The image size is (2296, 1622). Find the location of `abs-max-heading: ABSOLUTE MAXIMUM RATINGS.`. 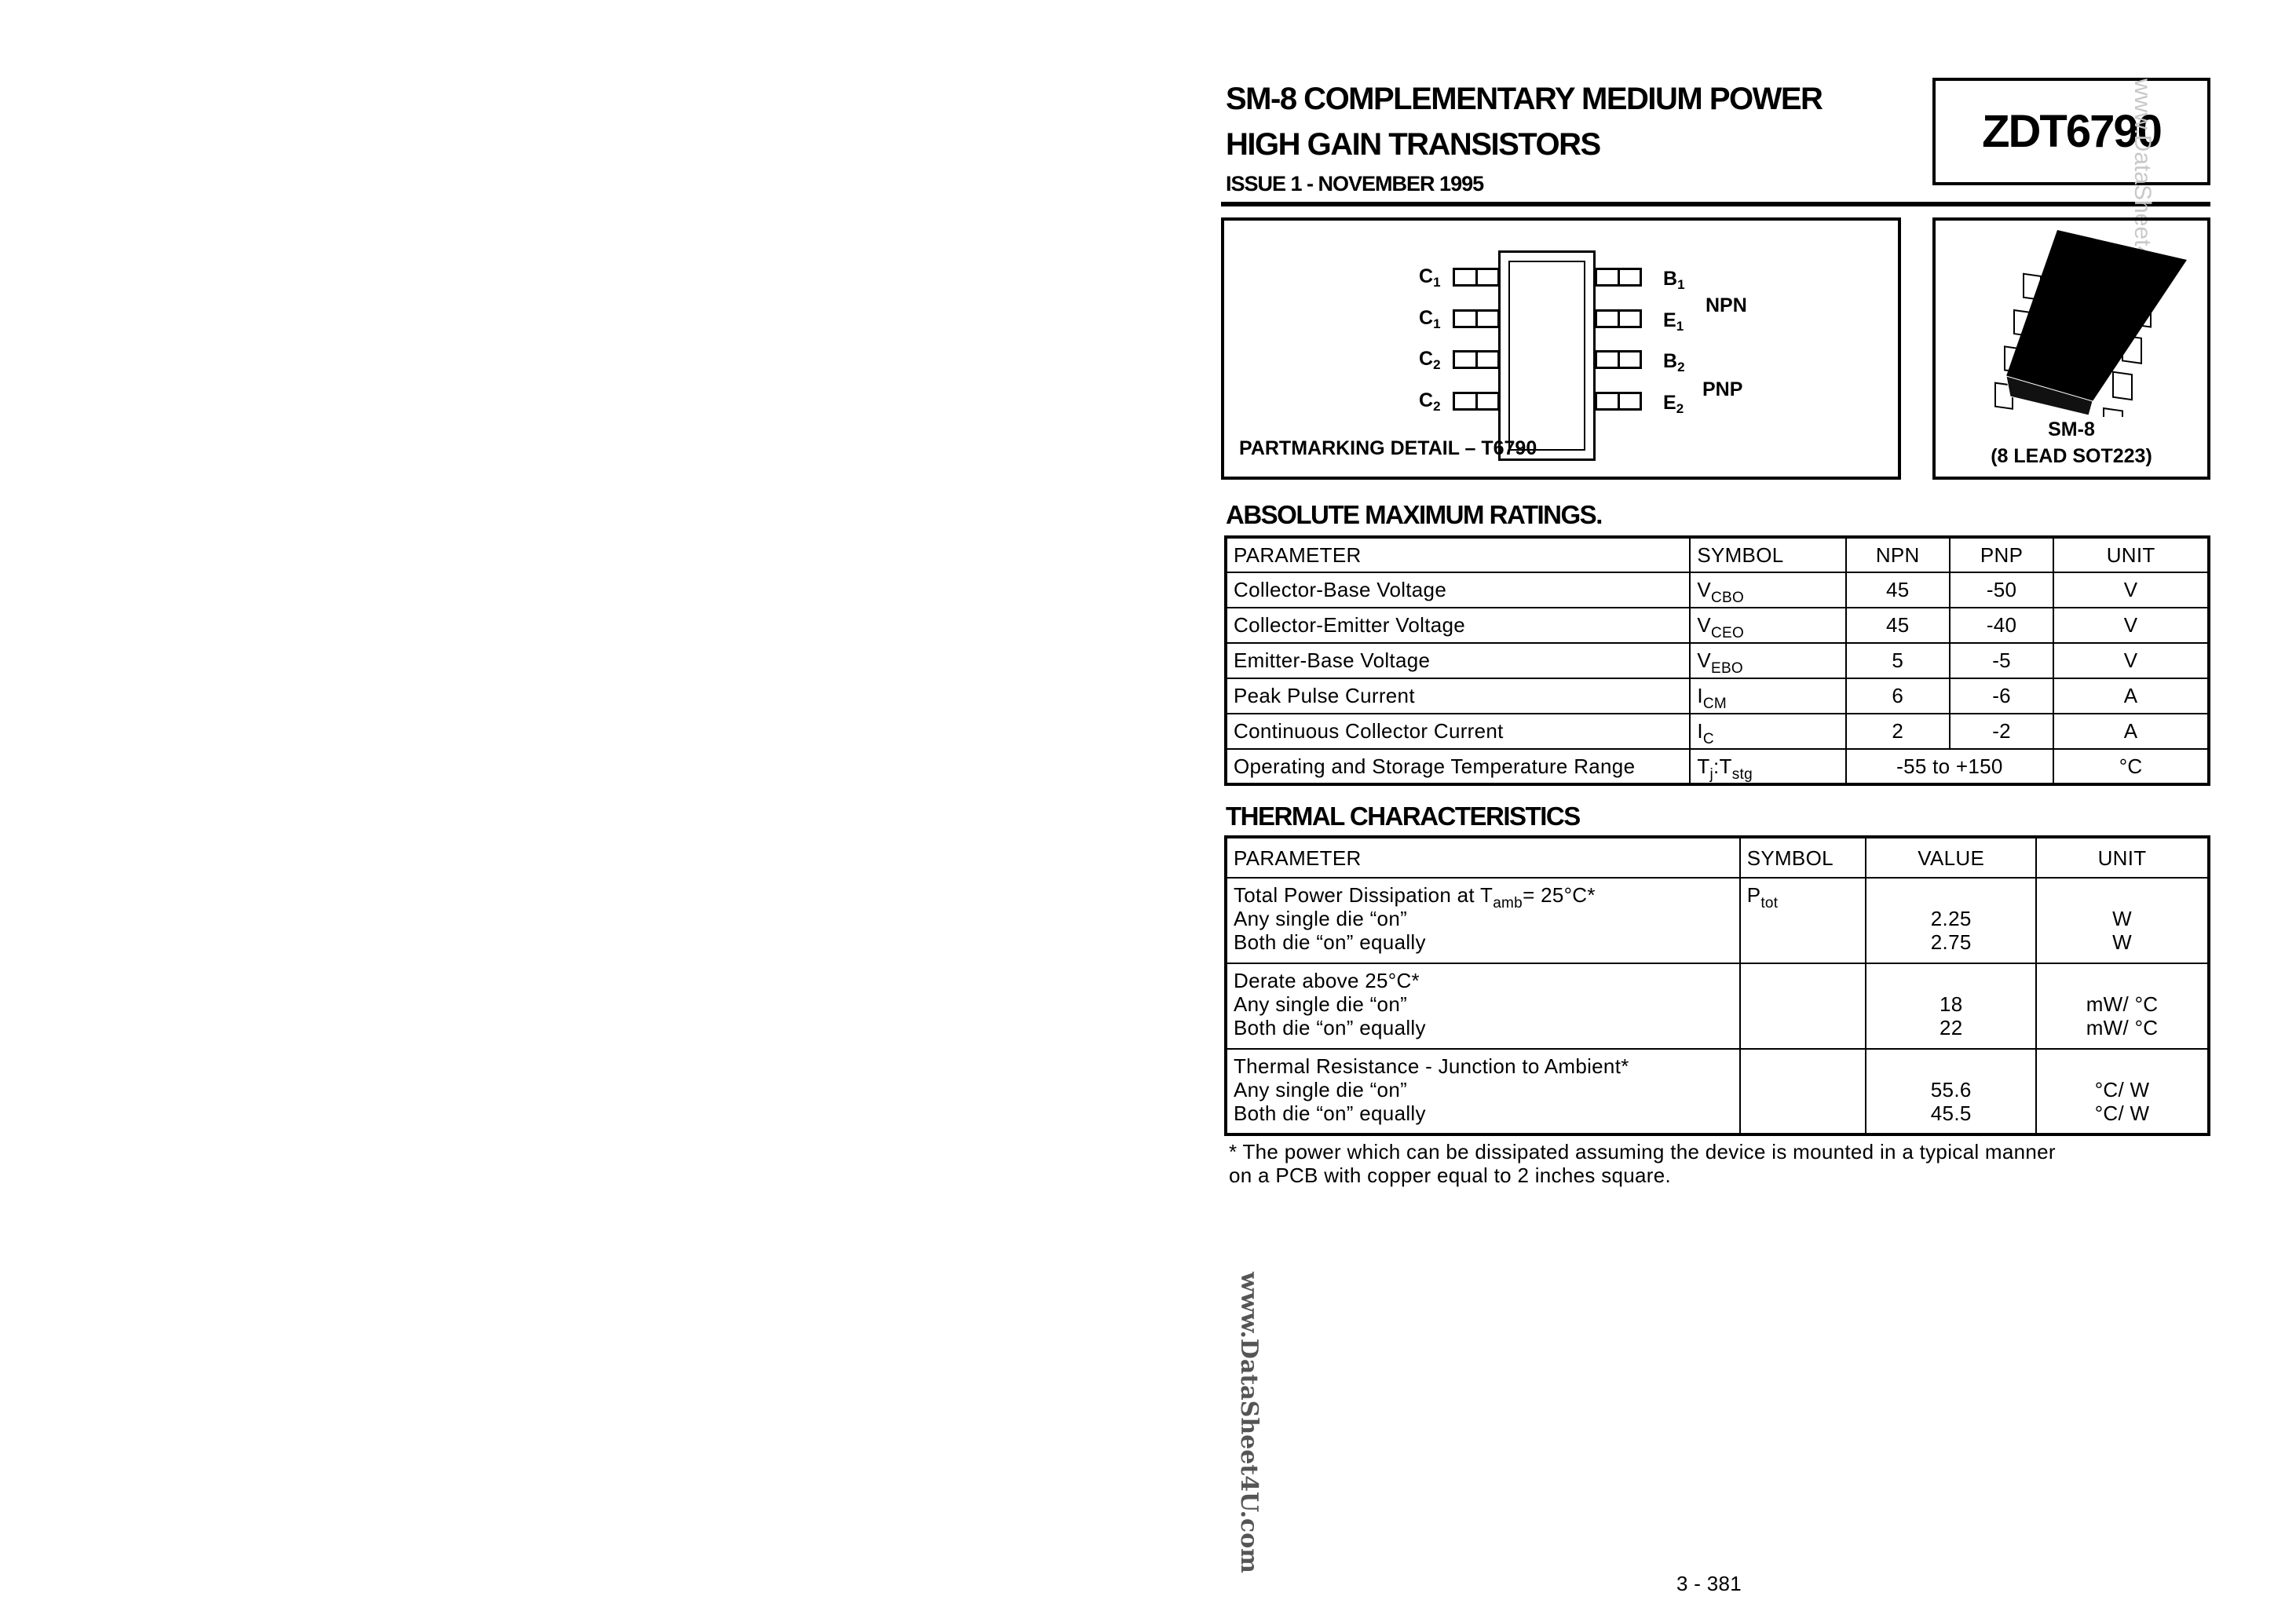

abs-max-heading: ABSOLUTE MAXIMUM RATINGS. is located at coordinates (1415, 514).